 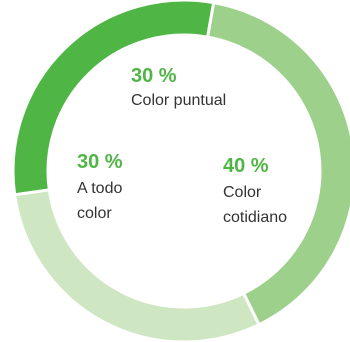 I want to click on slice-label-1-line-1: cotidiano, so click(x=255, y=217).